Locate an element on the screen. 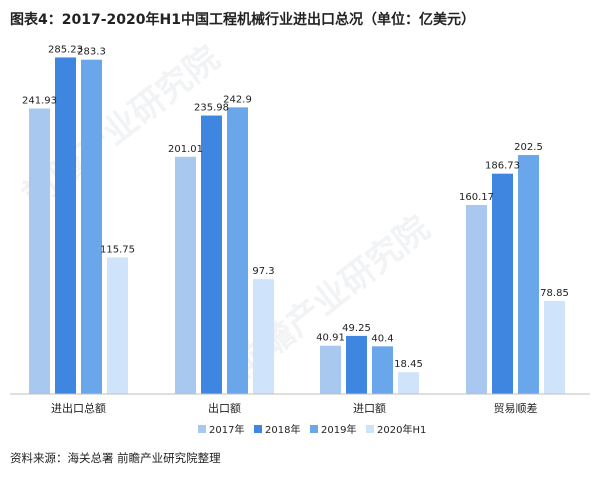 The image size is (600, 480). bar-value-label: 40.4 is located at coordinates (382, 338).